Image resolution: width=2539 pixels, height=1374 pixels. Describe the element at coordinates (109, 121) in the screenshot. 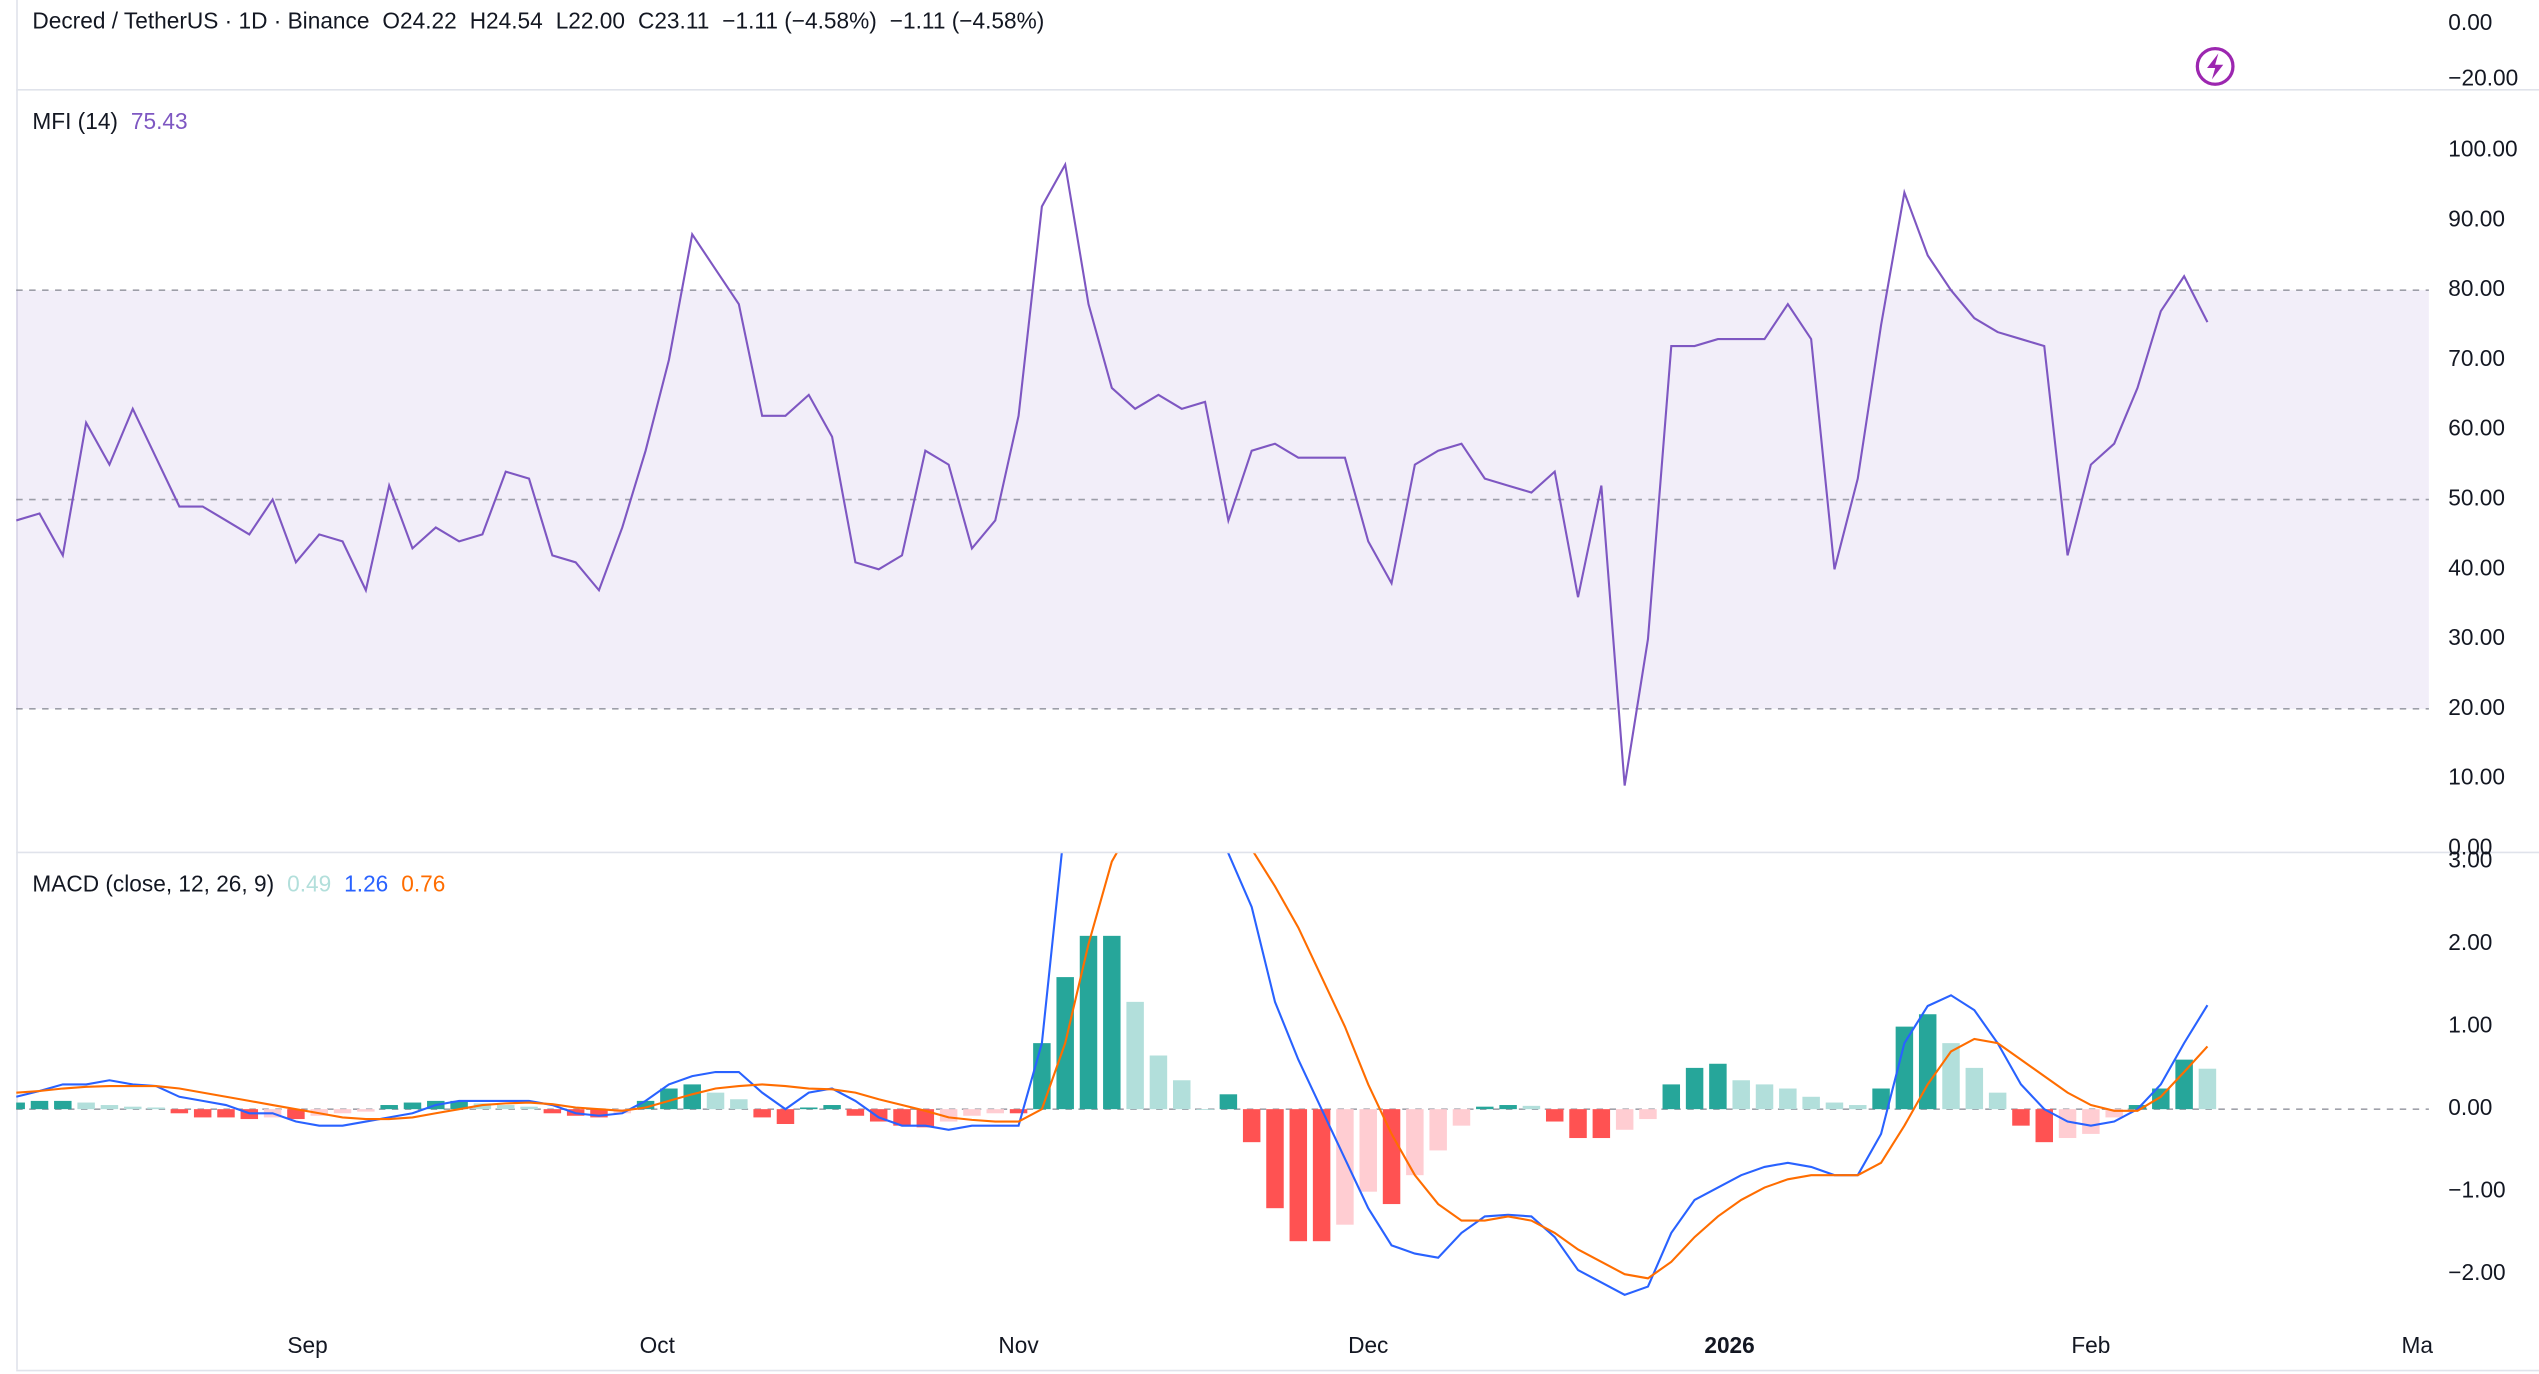

I see `legend: MFI (14) 75.43` at that location.